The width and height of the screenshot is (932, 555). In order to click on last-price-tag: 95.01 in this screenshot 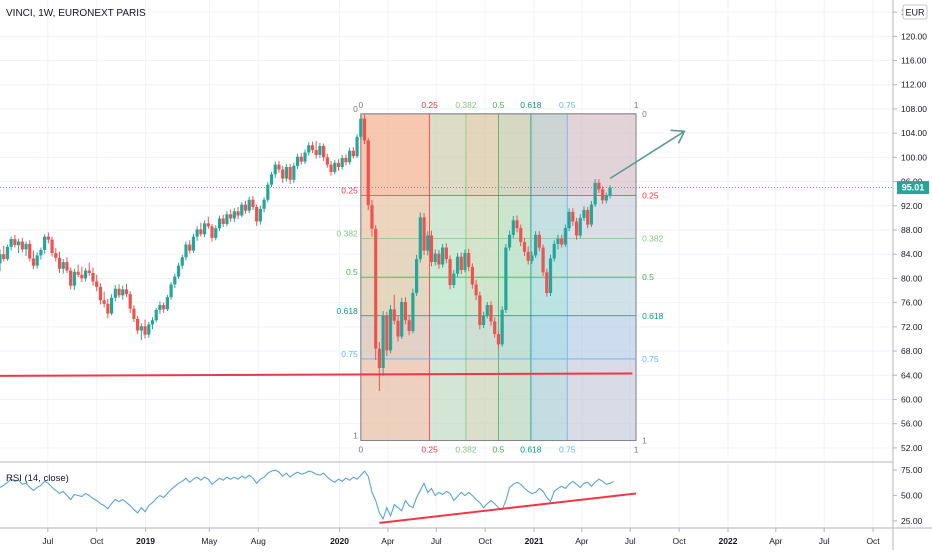, I will do `click(913, 188)`.